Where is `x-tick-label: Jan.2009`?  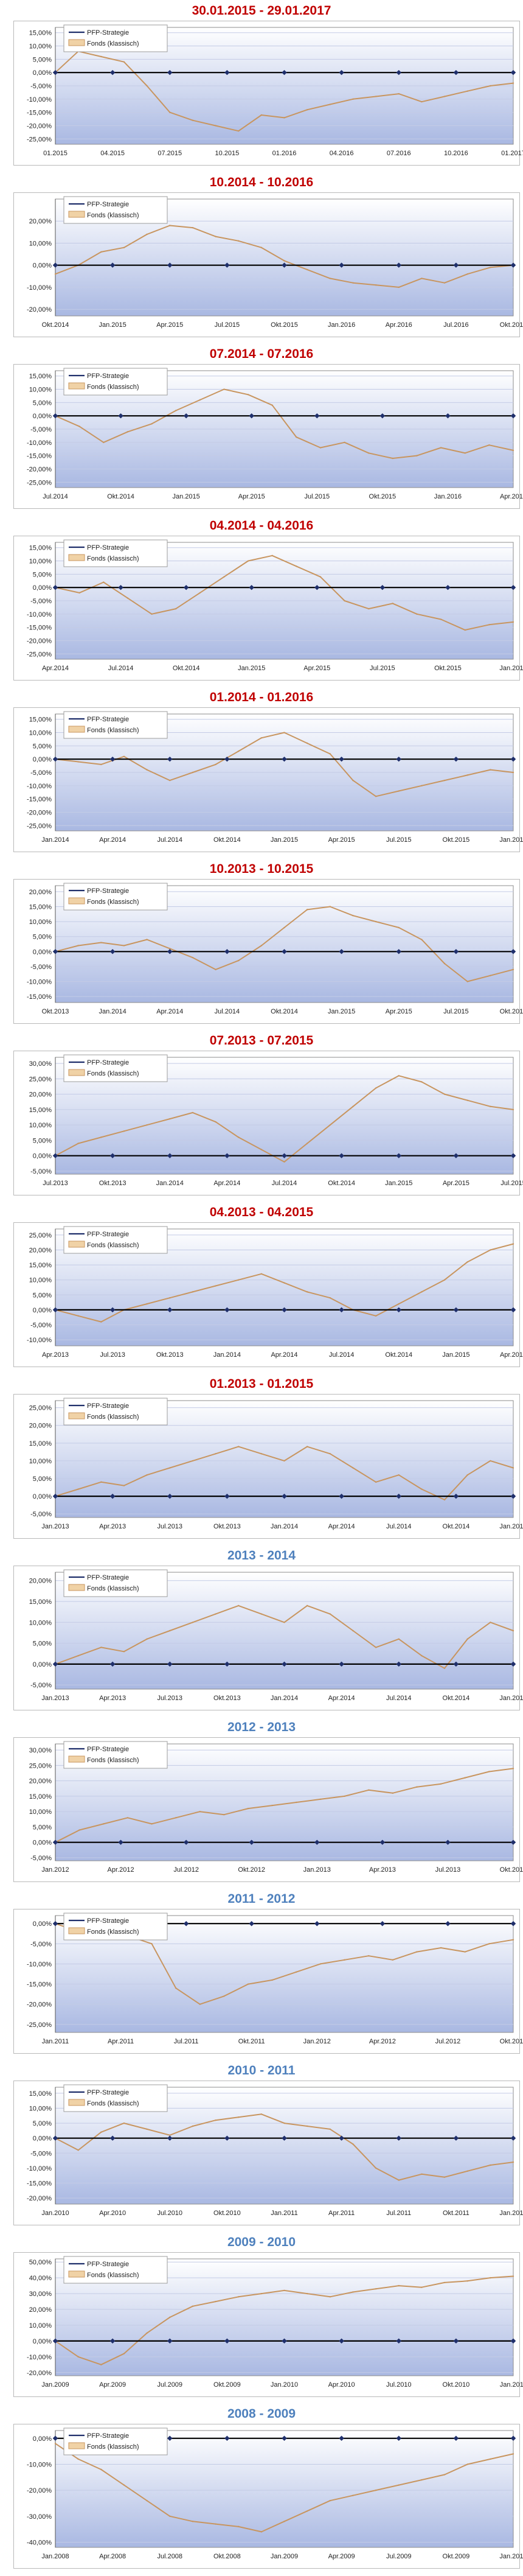
x-tick-label: Jan.2009 is located at coordinates (284, 2556).